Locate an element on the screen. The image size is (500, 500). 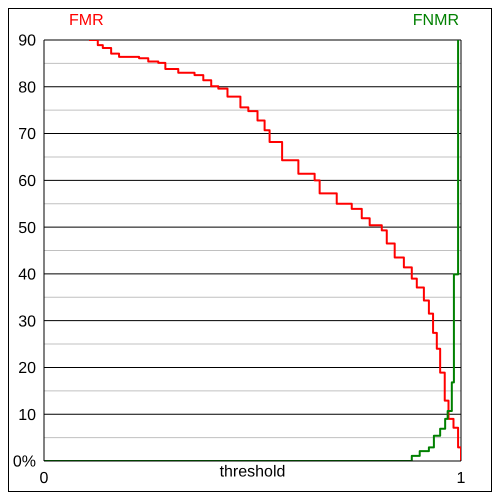
y-tick-label: 30 is located at coordinates (27, 321).